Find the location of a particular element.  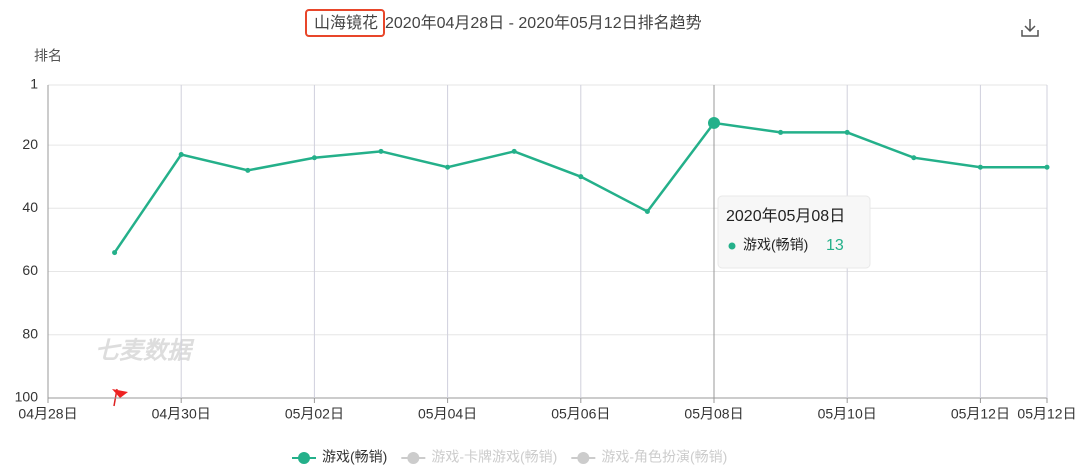

legend-label: 游戏-角色扮演(畅销) is located at coordinates (664, 457).